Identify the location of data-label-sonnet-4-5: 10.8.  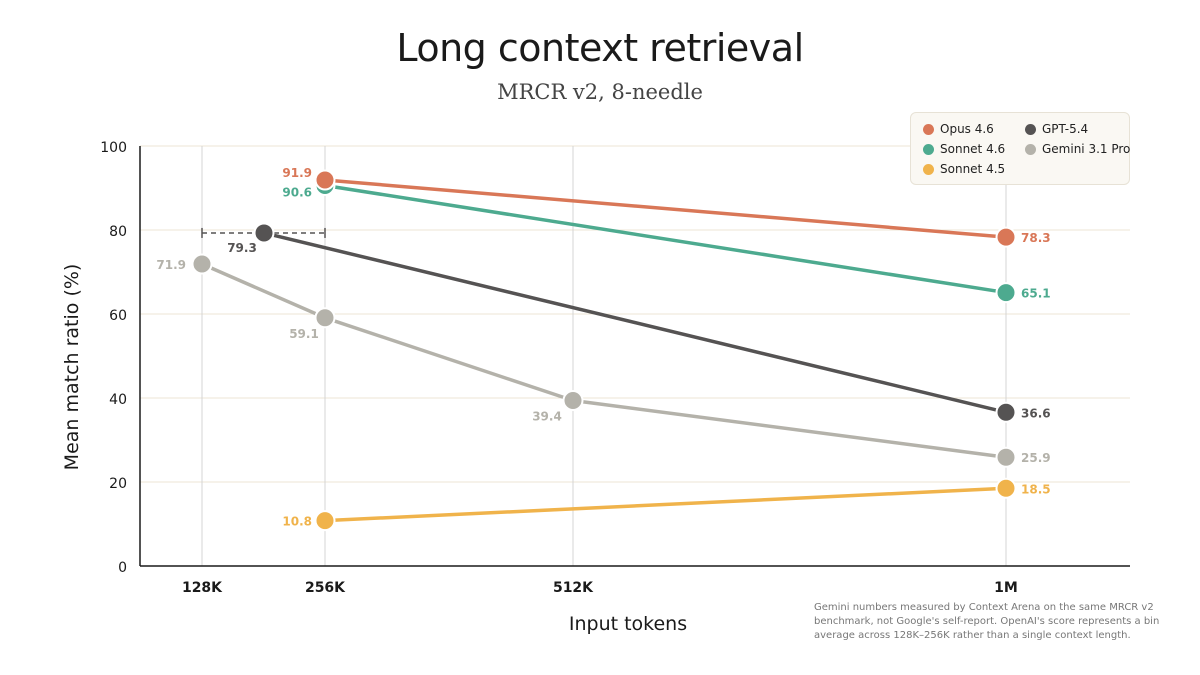
(297, 522).